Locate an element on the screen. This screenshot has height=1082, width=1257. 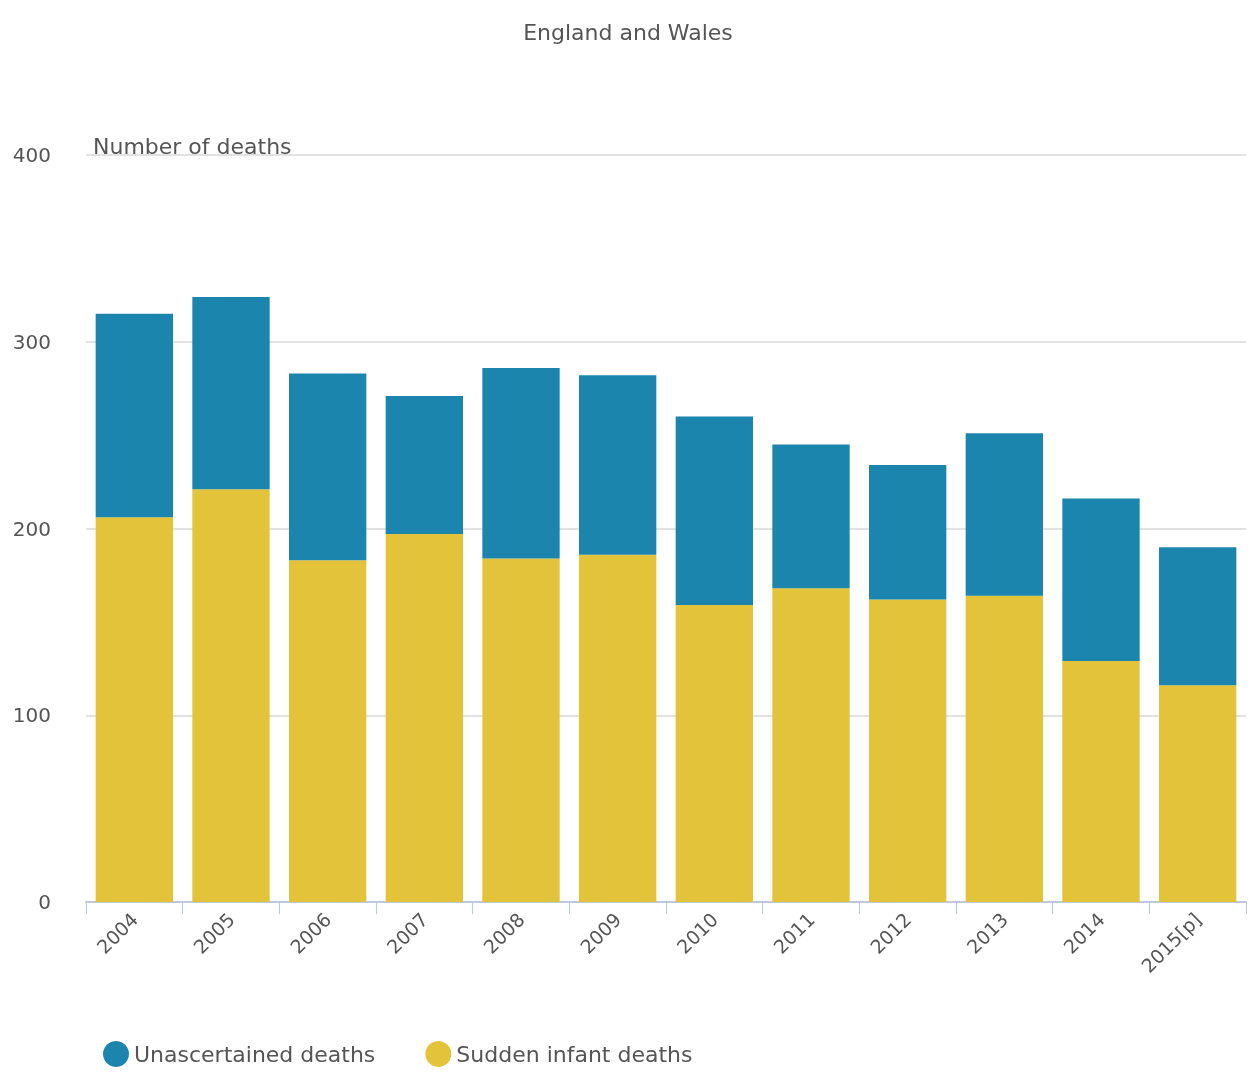
y-tick-label: 200 is located at coordinates (31, 528).